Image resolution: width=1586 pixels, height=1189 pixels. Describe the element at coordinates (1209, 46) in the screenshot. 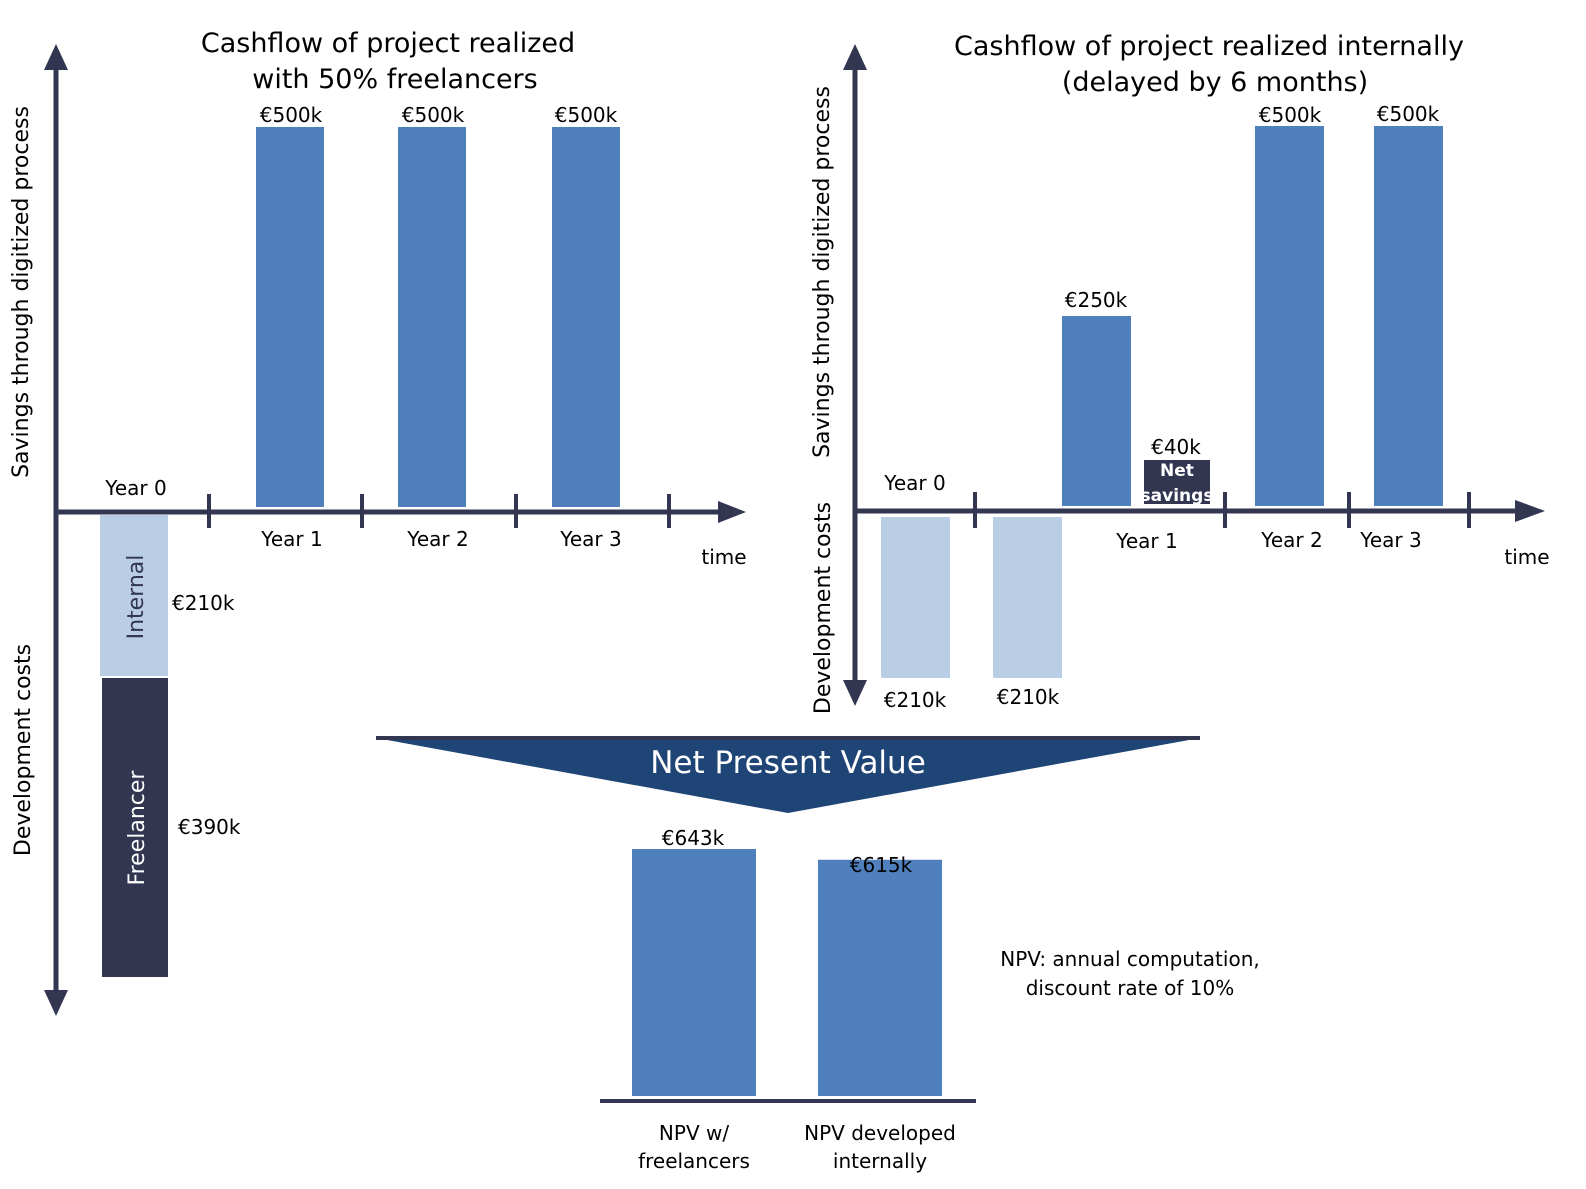

I see `chart-title-line-1: Cashflow of project realized internally` at that location.